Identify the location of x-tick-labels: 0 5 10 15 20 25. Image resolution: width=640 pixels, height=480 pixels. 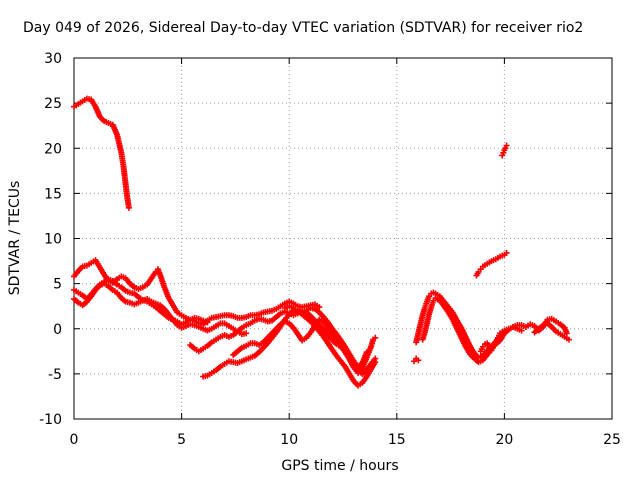
(345, 440).